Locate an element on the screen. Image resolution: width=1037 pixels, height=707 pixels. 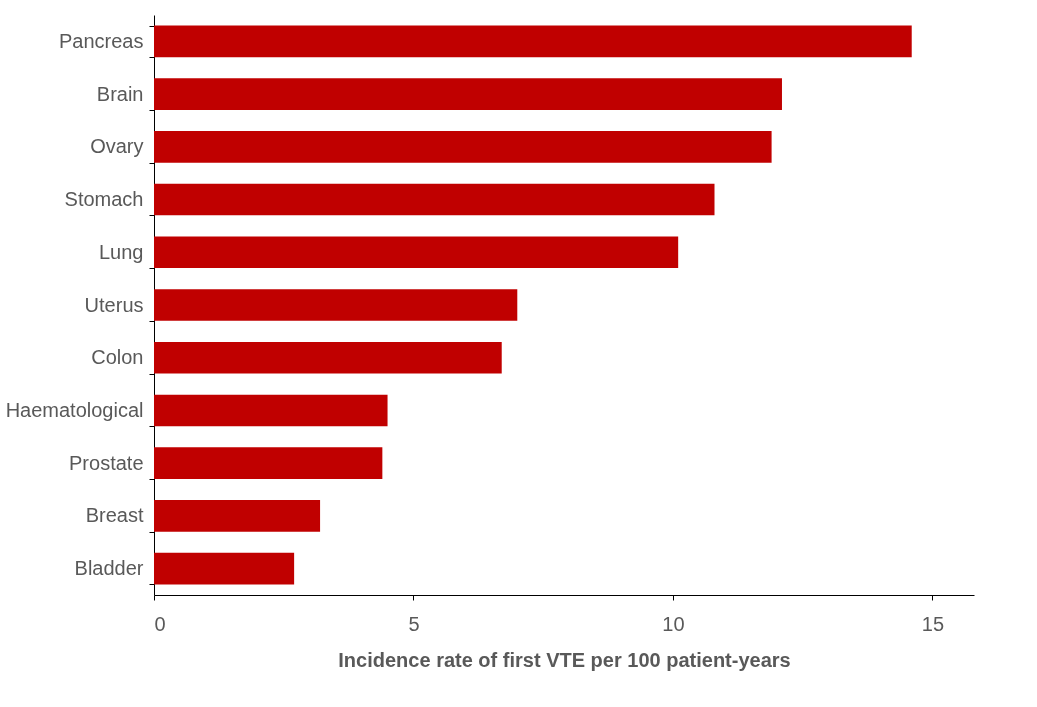
y-tick-label: Uterus is located at coordinates (114, 304).